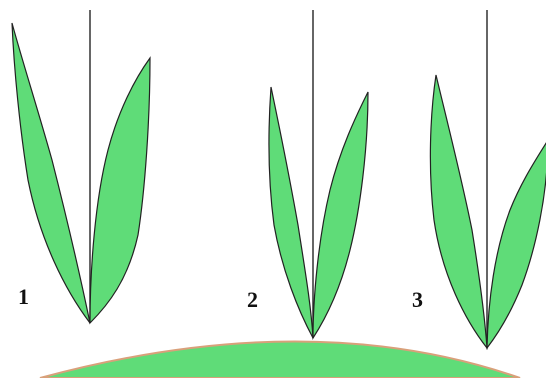  I want to click on ground-surface, so click(280, 359).